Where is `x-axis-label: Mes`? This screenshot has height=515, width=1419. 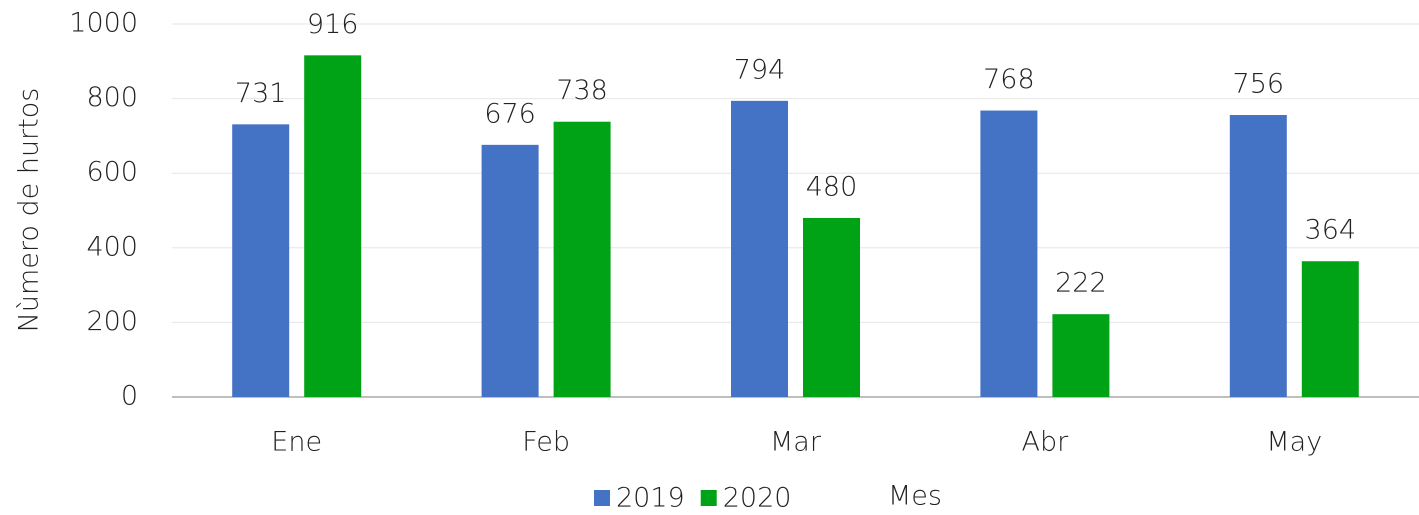 x-axis-label: Mes is located at coordinates (915, 496).